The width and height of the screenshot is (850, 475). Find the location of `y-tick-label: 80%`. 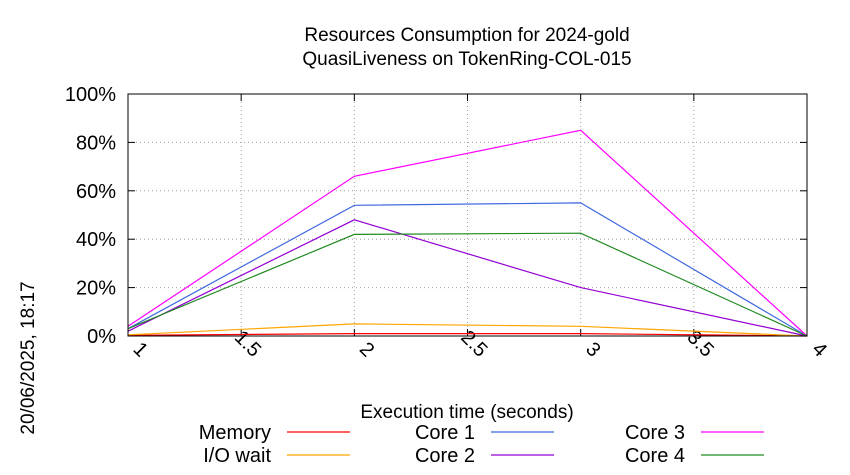

y-tick-label: 80% is located at coordinates (96, 143).